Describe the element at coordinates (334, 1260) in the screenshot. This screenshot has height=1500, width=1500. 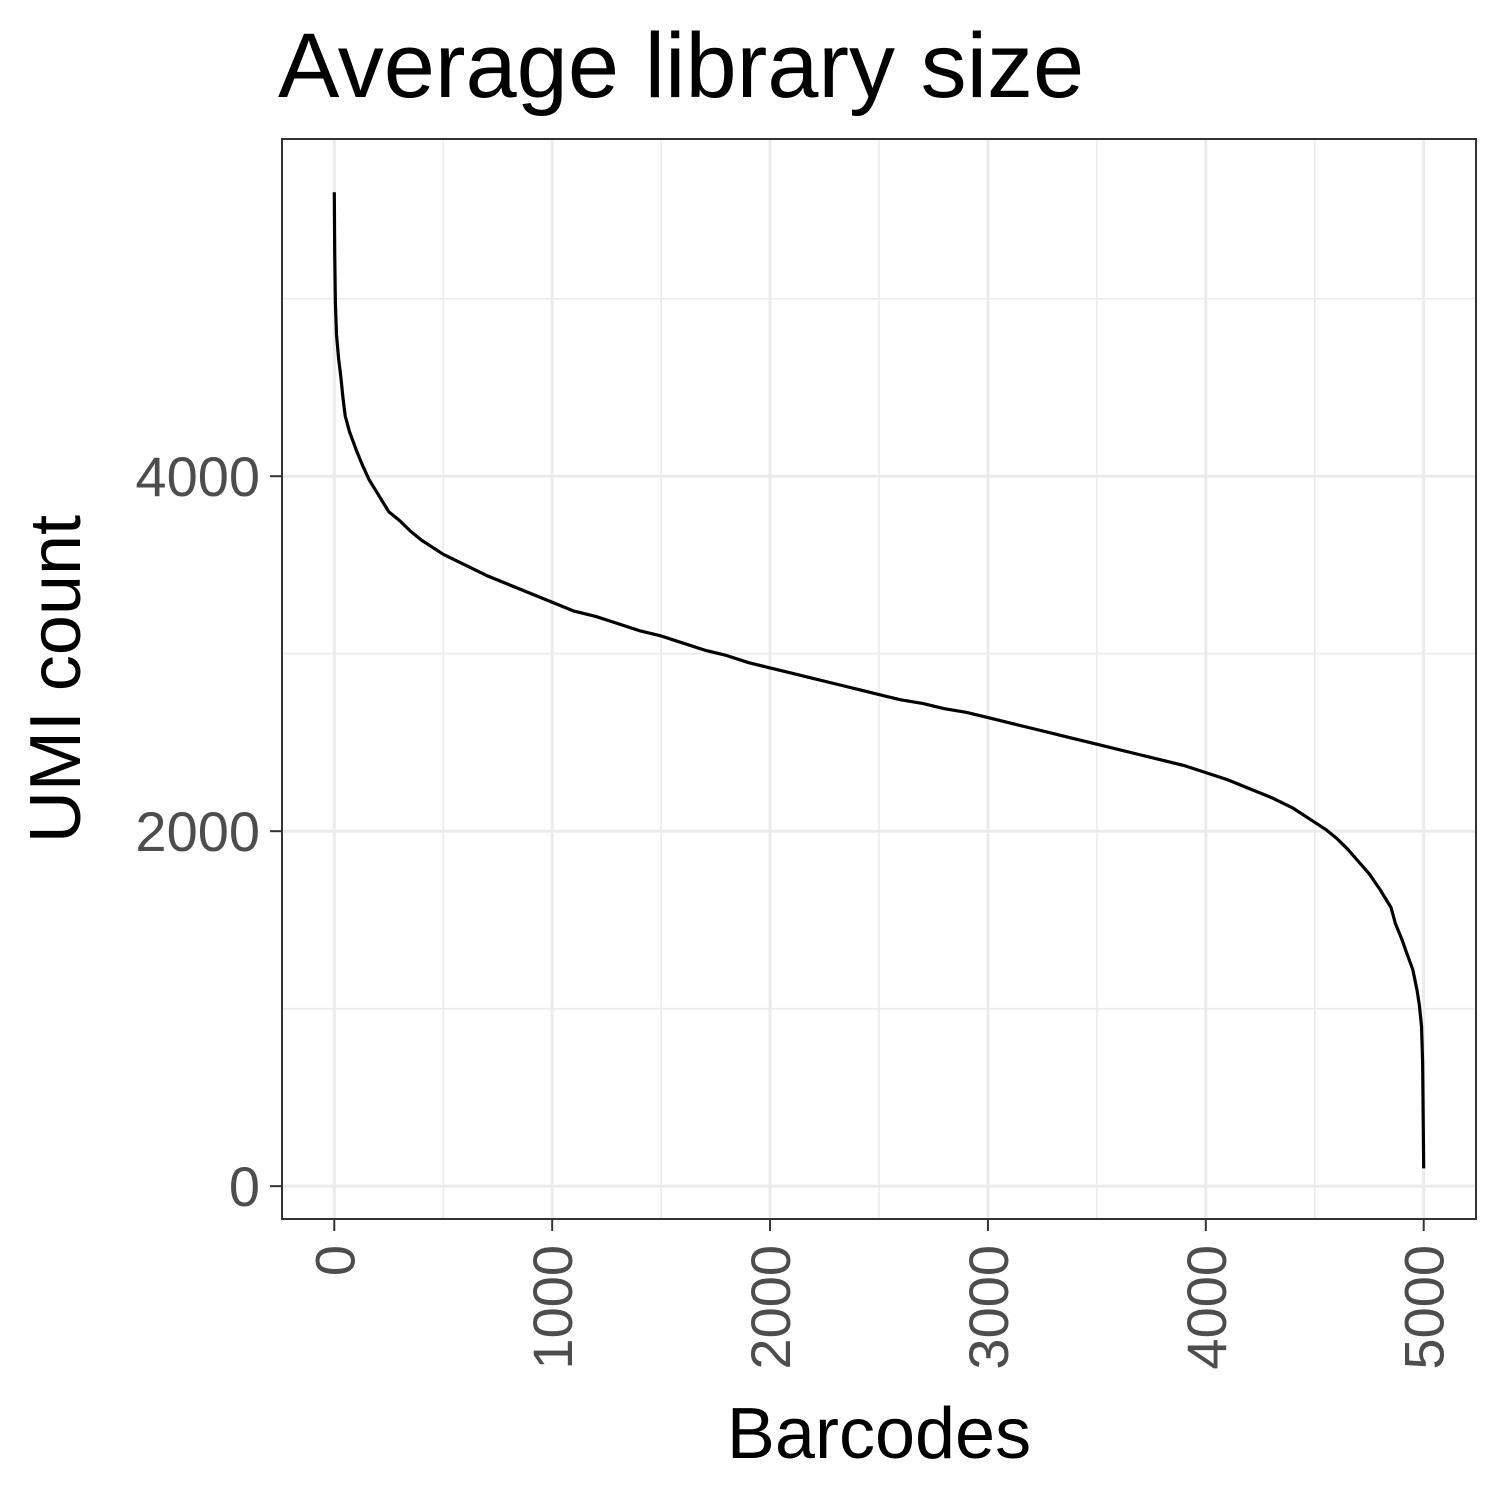
I see `x-tick-label: 0` at that location.